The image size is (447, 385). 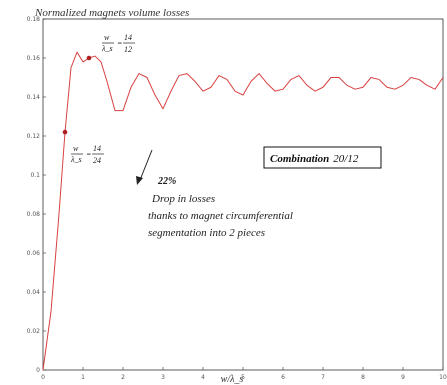 I want to click on frac-upper-num: 14, so click(x=128, y=37).